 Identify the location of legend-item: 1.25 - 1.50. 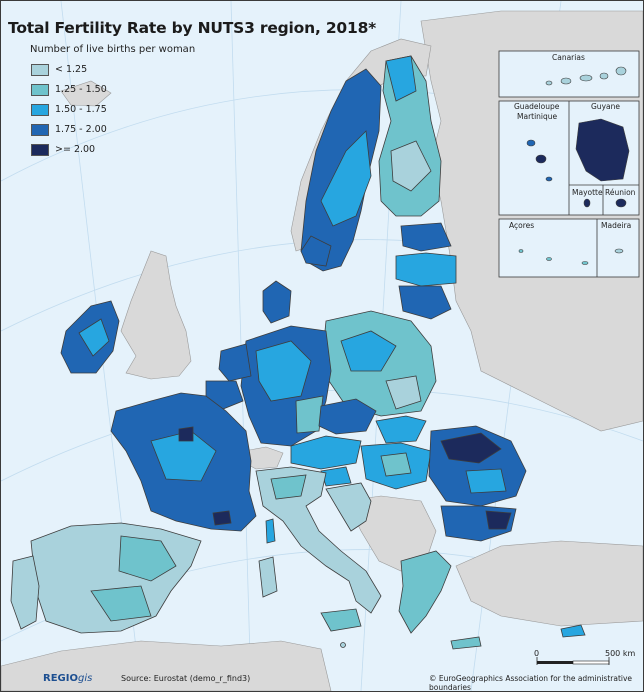
(69, 89).